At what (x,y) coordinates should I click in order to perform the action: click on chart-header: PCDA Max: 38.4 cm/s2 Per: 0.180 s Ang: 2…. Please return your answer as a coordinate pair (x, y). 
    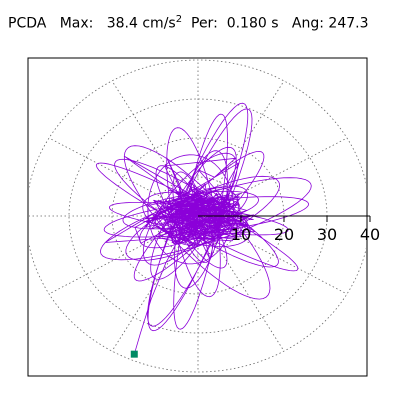
    Looking at the image, I should click on (188, 23).